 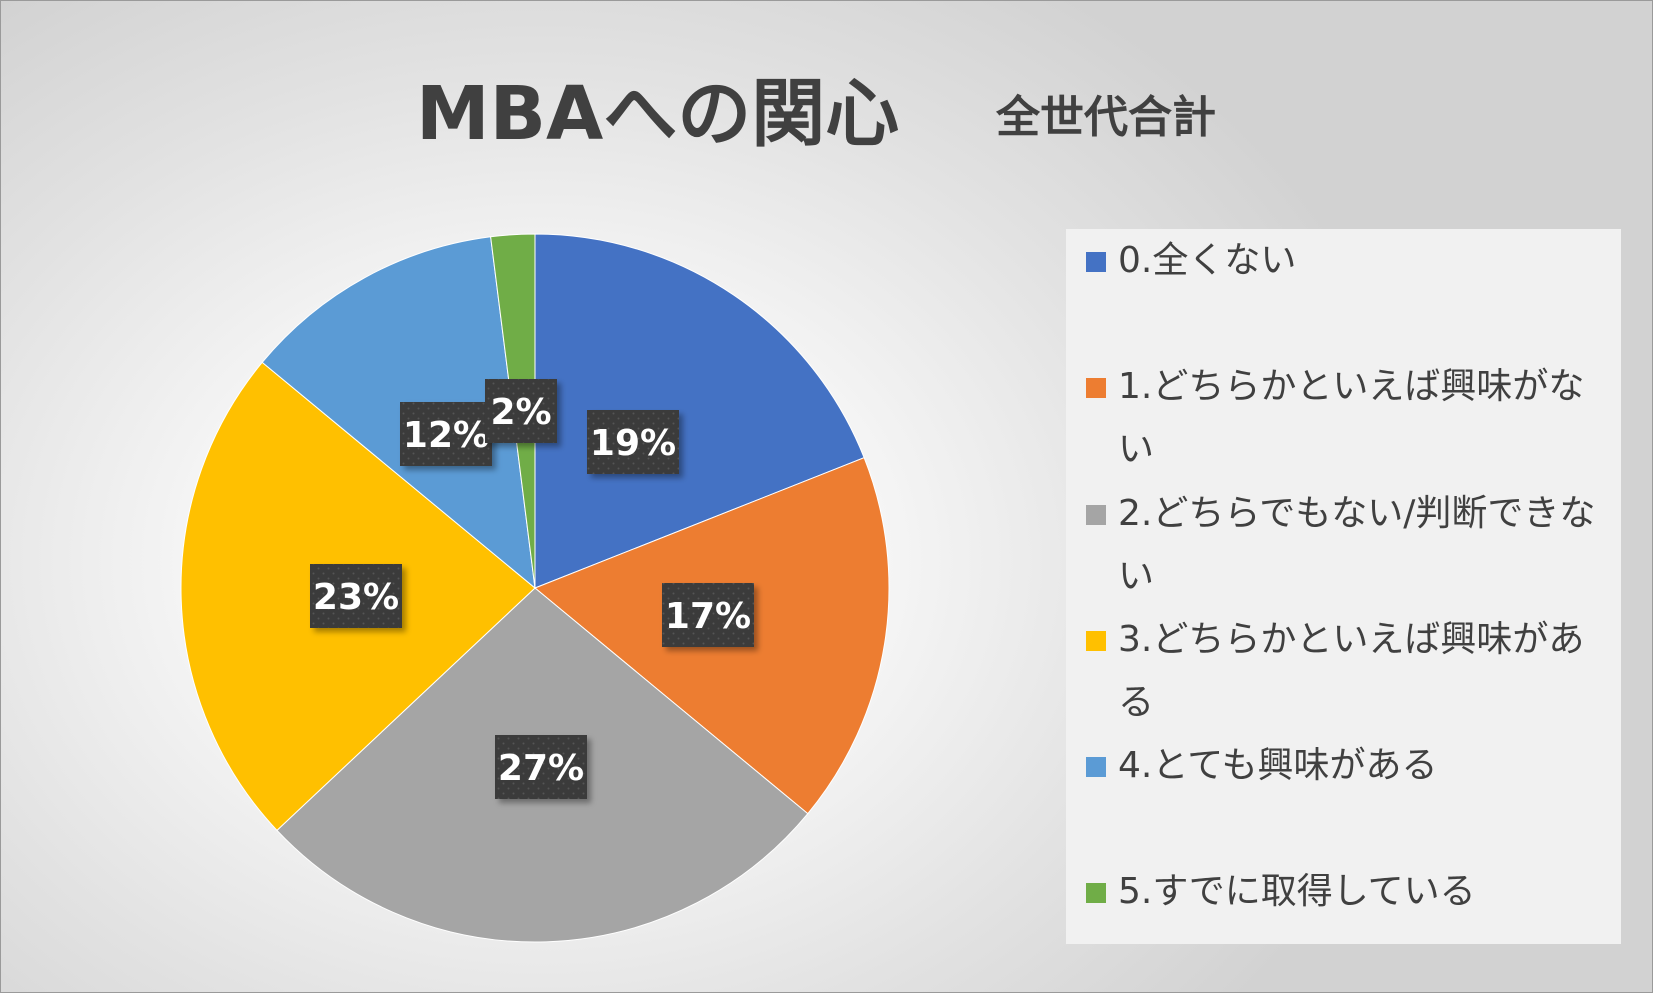 I want to click on data-label-text: 23%, so click(x=356, y=597).